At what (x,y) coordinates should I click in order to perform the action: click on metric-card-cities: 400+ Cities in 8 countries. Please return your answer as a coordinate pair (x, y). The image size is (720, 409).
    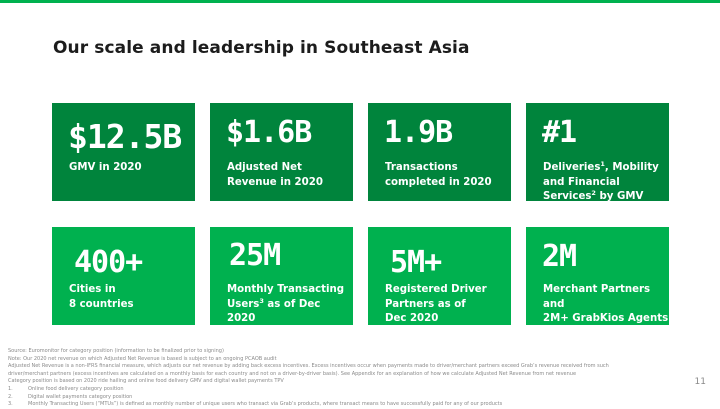
    Looking at the image, I should click on (123, 276).